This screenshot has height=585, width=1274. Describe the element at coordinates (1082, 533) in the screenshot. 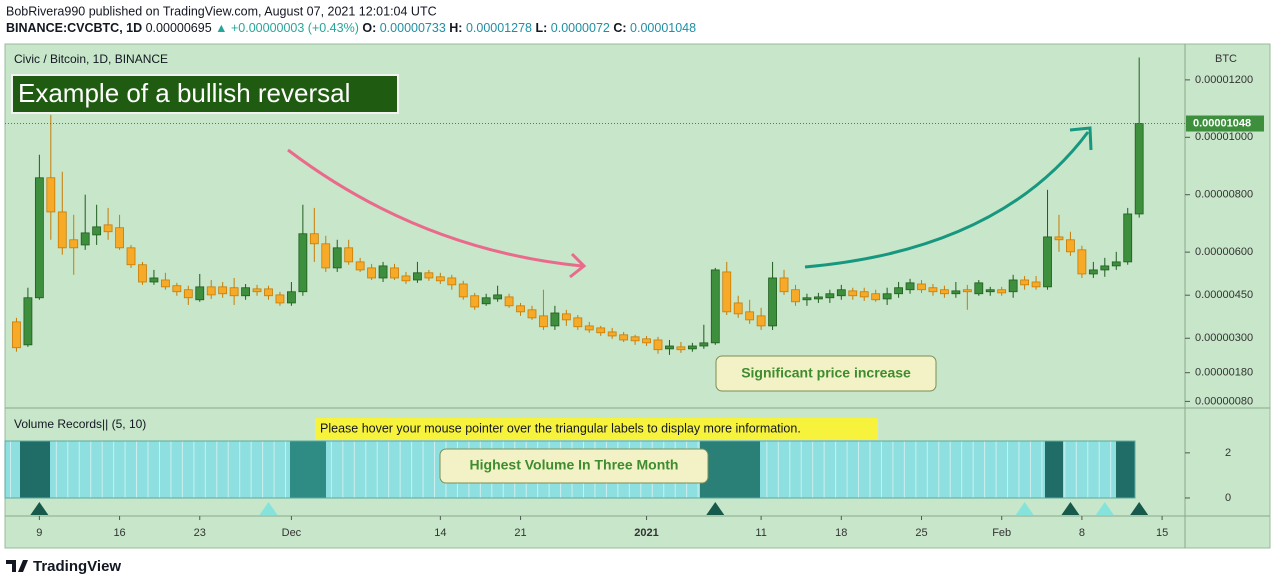

I see `x-tick-label: 8` at that location.